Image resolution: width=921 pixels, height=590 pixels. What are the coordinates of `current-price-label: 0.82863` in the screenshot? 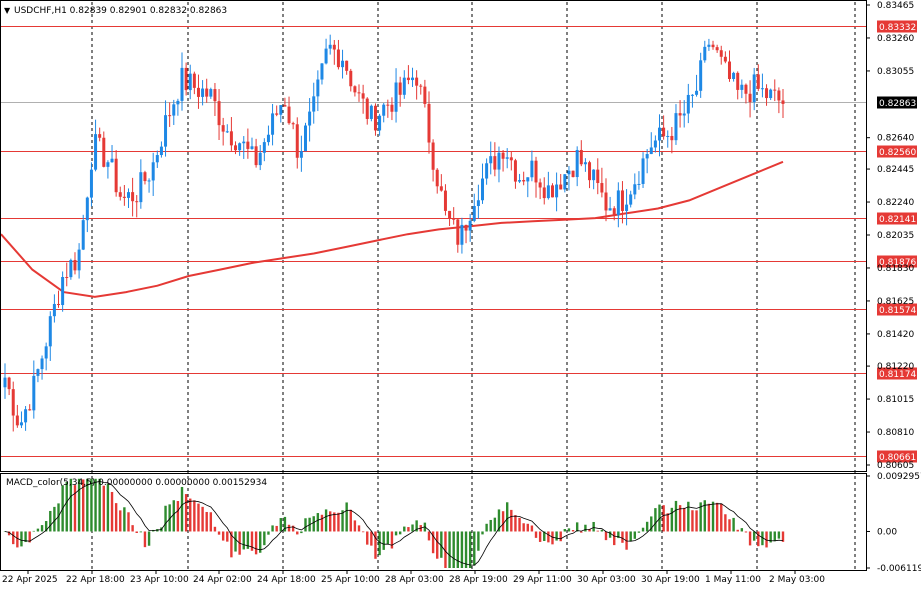 It's located at (897, 104).